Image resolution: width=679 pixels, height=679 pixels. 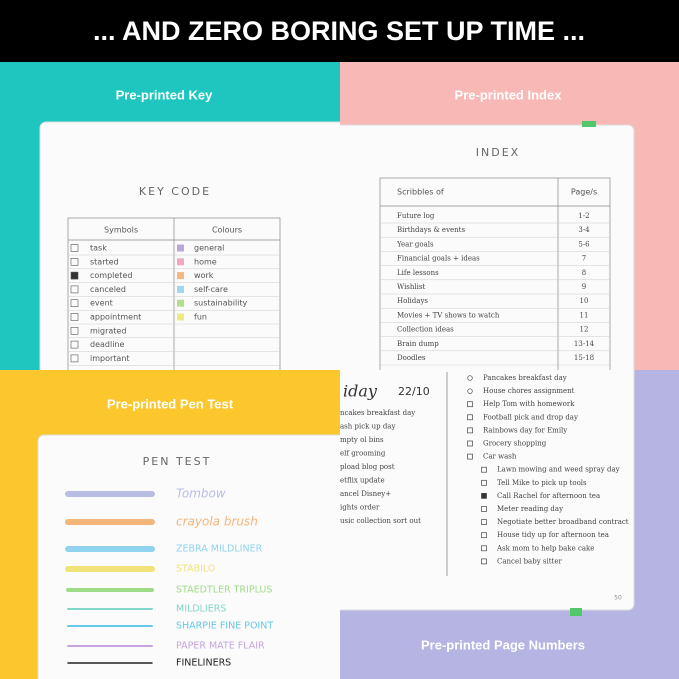 I want to click on panel-label: Pre-printed Page Numbers, so click(x=503, y=644).